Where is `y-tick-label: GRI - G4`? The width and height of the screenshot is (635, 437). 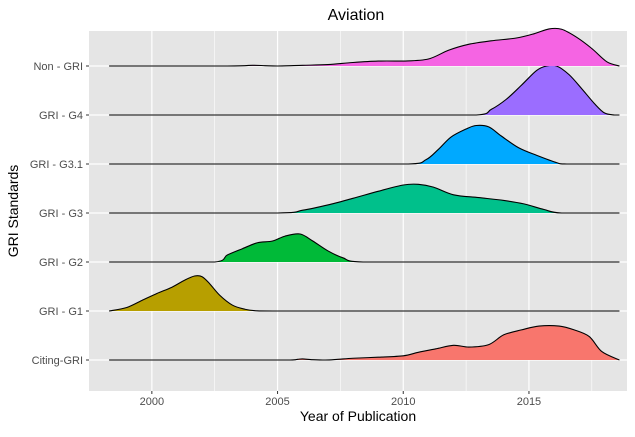 y-tick-label: GRI - G4 is located at coordinates (61, 116).